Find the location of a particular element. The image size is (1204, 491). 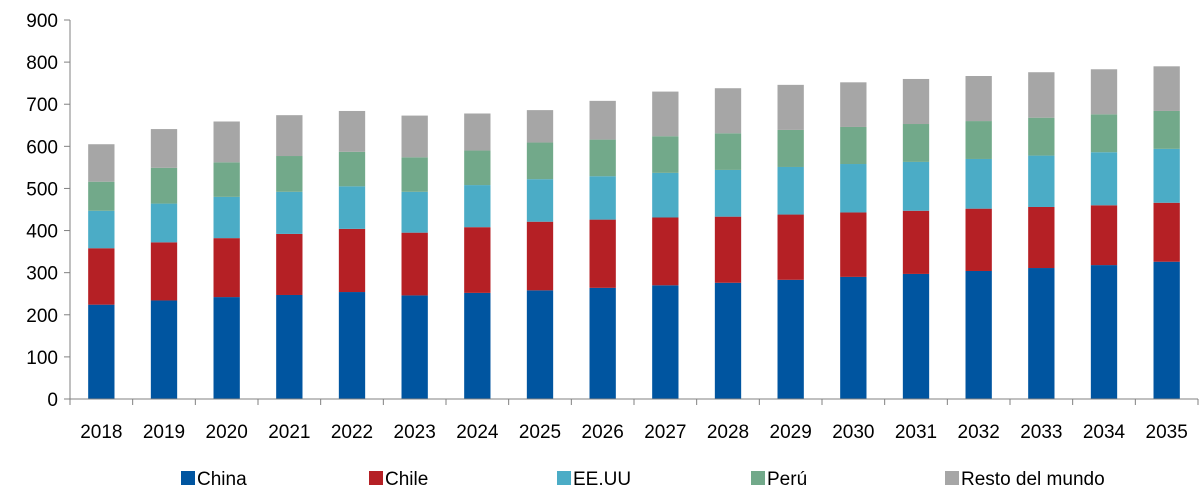

x-tick-label-2031: 2031 is located at coordinates (916, 432).